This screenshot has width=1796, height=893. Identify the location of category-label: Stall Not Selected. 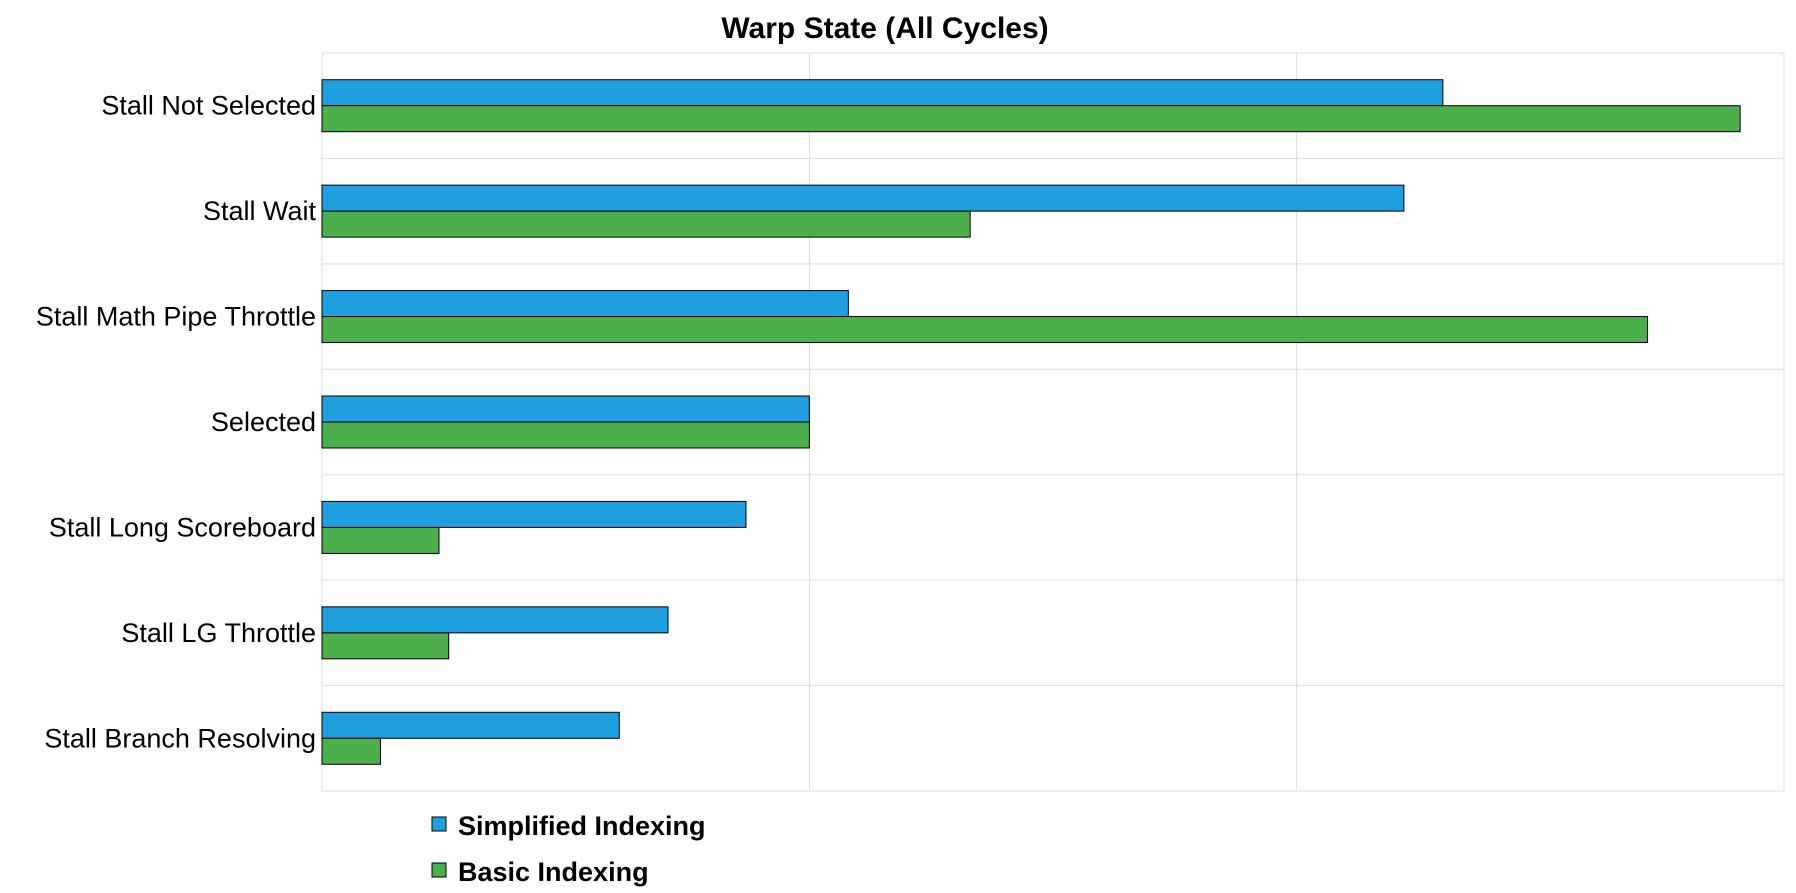
(208, 106).